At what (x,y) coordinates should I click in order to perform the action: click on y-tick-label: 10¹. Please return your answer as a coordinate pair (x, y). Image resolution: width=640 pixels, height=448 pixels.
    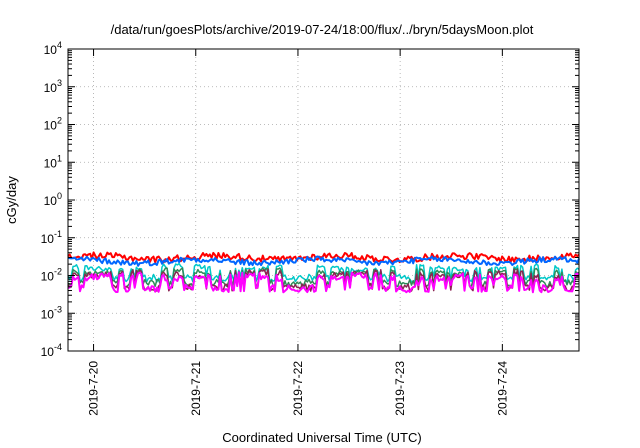
    Looking at the image, I should click on (53, 161).